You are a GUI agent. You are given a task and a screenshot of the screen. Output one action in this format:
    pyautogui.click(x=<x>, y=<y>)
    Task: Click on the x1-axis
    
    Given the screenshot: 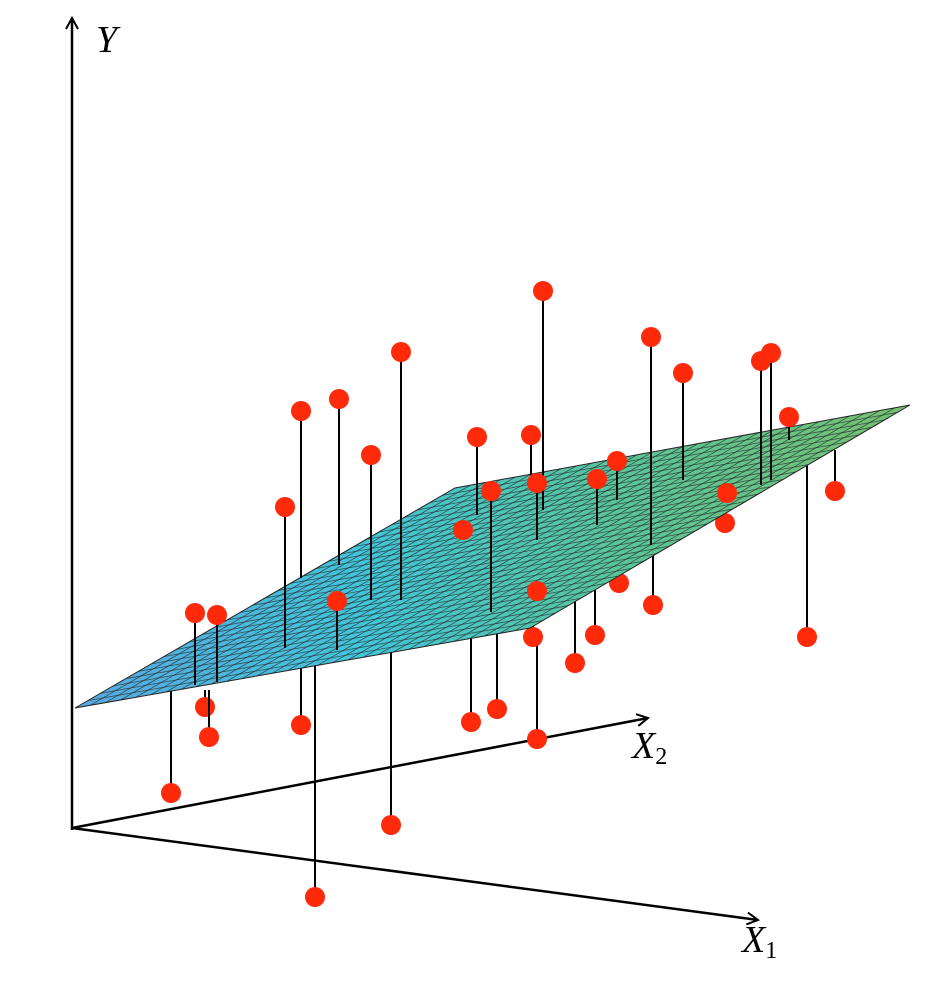 What is the action you would take?
    pyautogui.click(x=414, y=873)
    